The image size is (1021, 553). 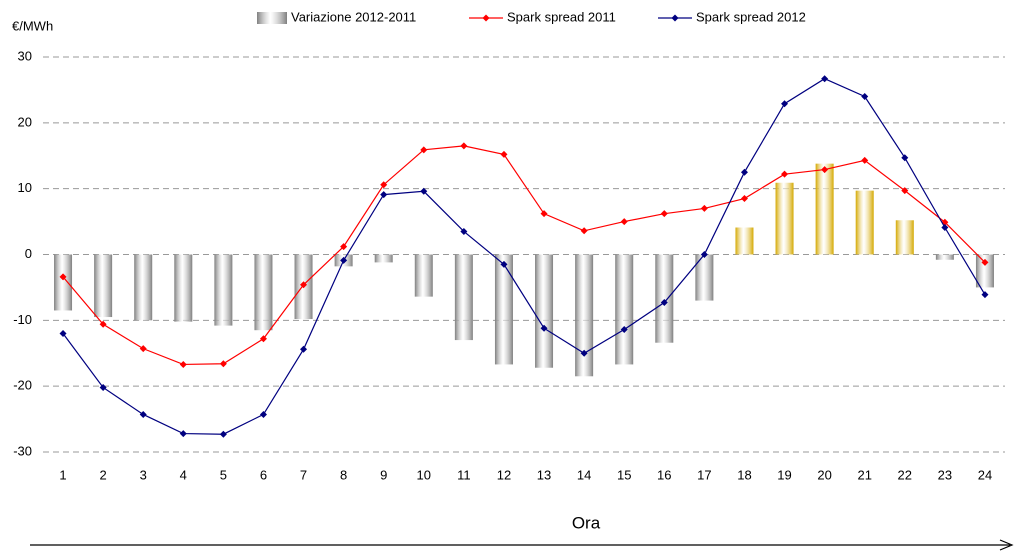 What do you see at coordinates (544, 474) in the screenshot?
I see `x-tick-label: 13` at bounding box center [544, 474].